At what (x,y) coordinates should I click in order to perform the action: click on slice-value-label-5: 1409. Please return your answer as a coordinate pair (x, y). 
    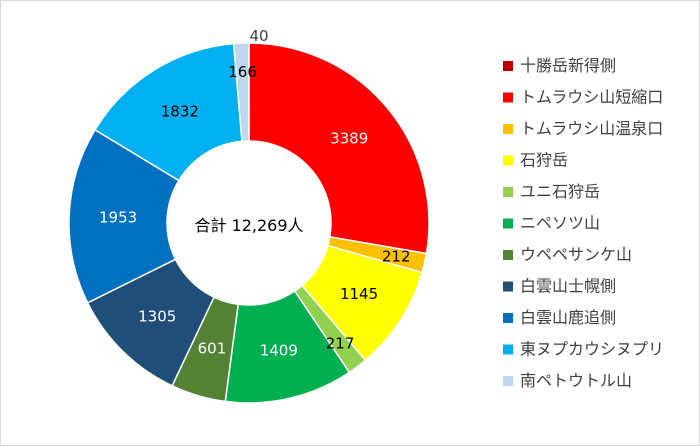
    Looking at the image, I should click on (279, 351).